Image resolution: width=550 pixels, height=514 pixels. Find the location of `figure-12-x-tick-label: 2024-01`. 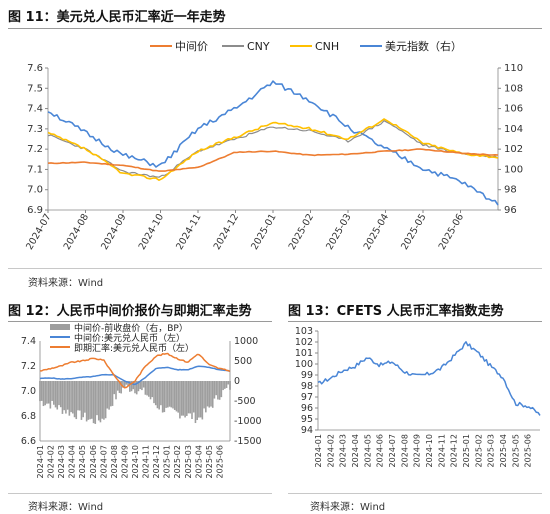

figure-12-x-tick-label: 2024-01 is located at coordinates (40, 461).